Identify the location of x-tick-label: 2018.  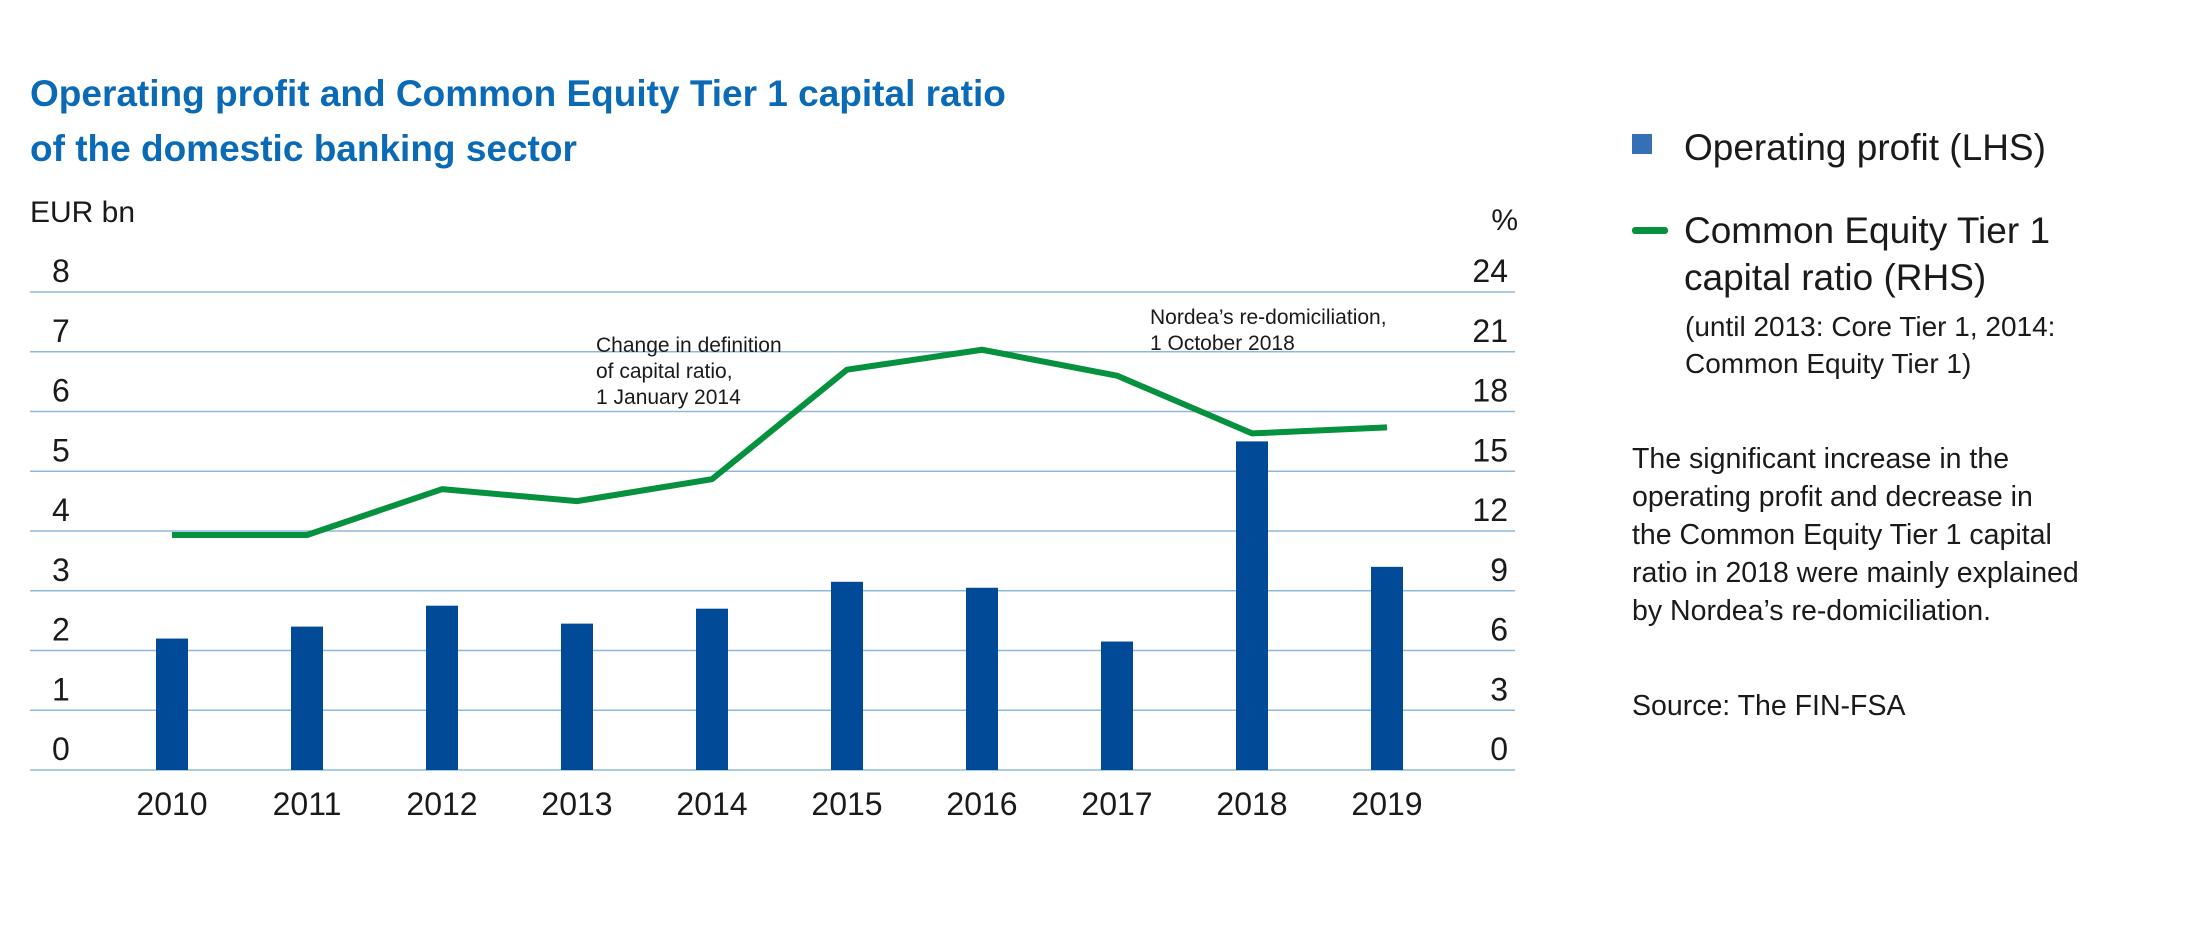
(1251, 804).